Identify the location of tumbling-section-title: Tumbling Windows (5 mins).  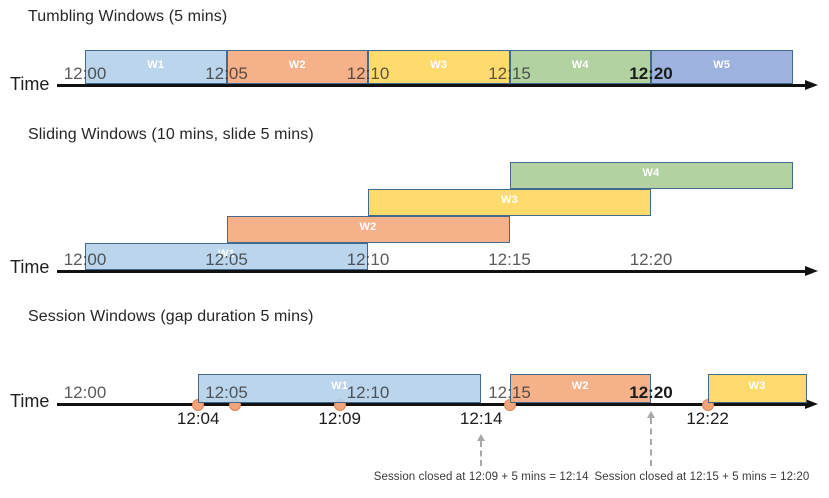
(128, 16).